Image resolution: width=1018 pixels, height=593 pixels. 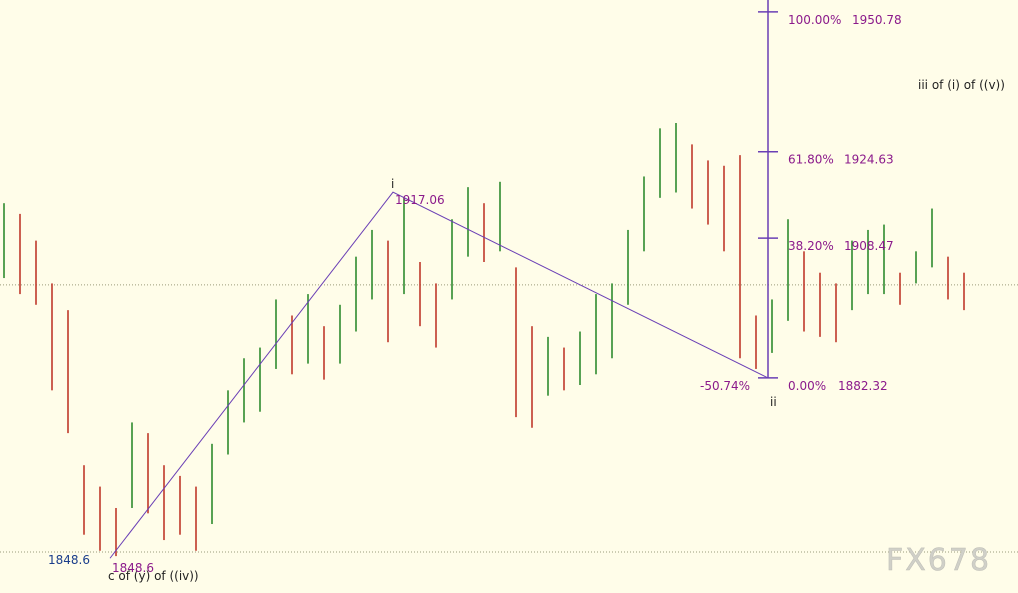 I want to click on fib-price: 1908.47, so click(x=869, y=246).